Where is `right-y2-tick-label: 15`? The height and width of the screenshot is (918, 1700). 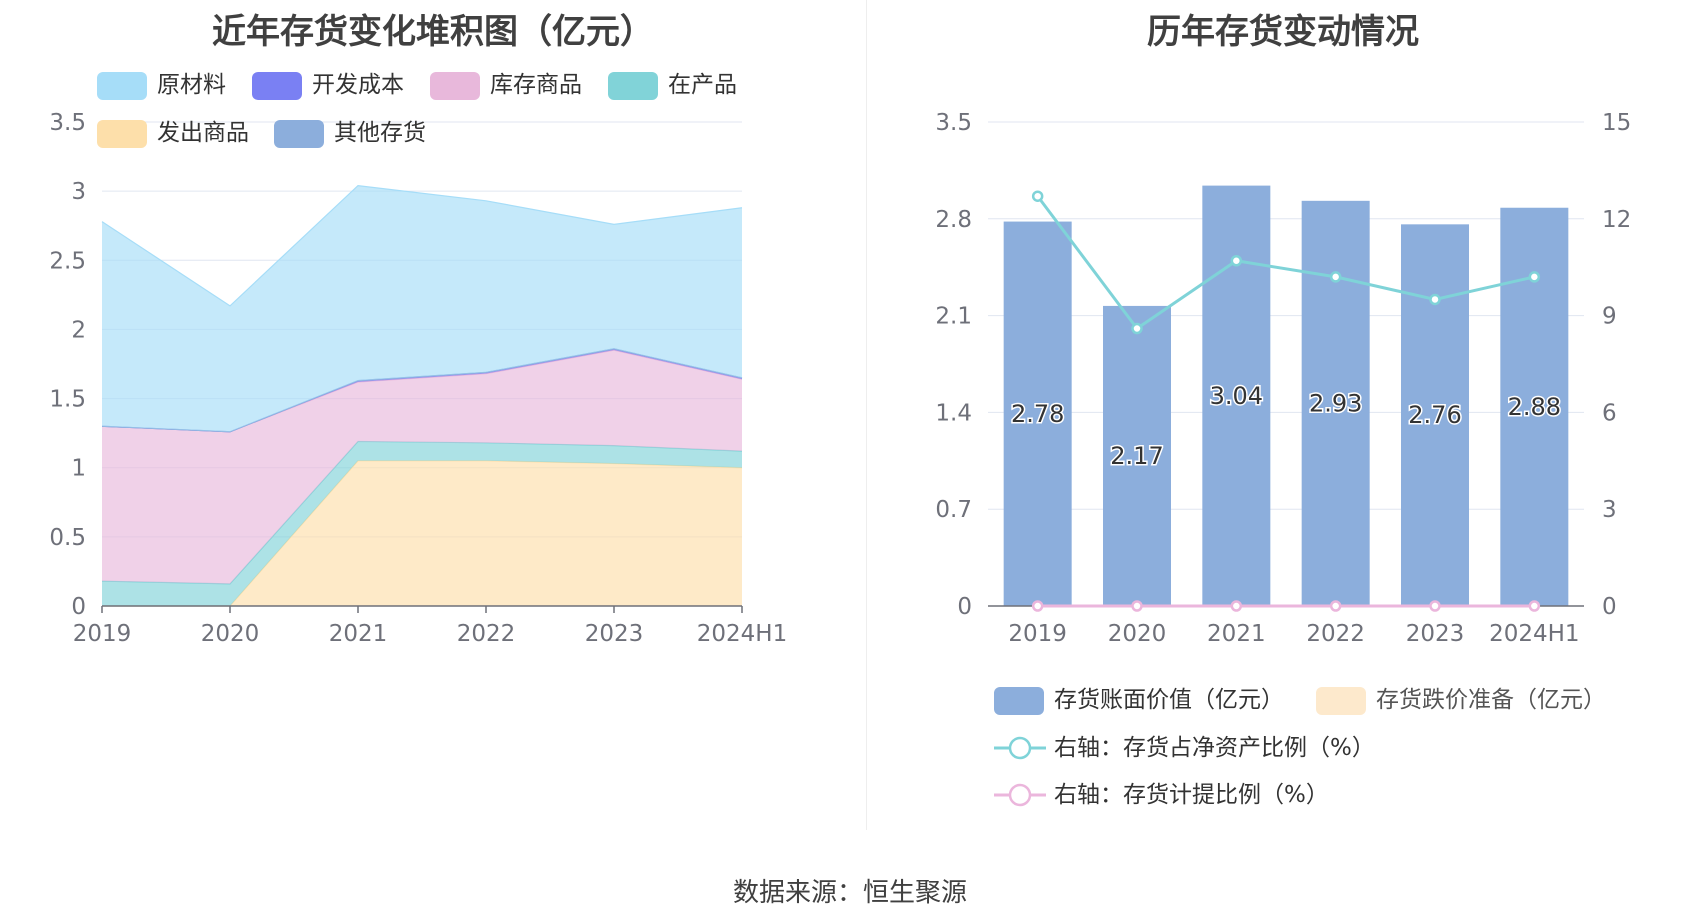
right-y2-tick-label: 15 is located at coordinates (1616, 123).